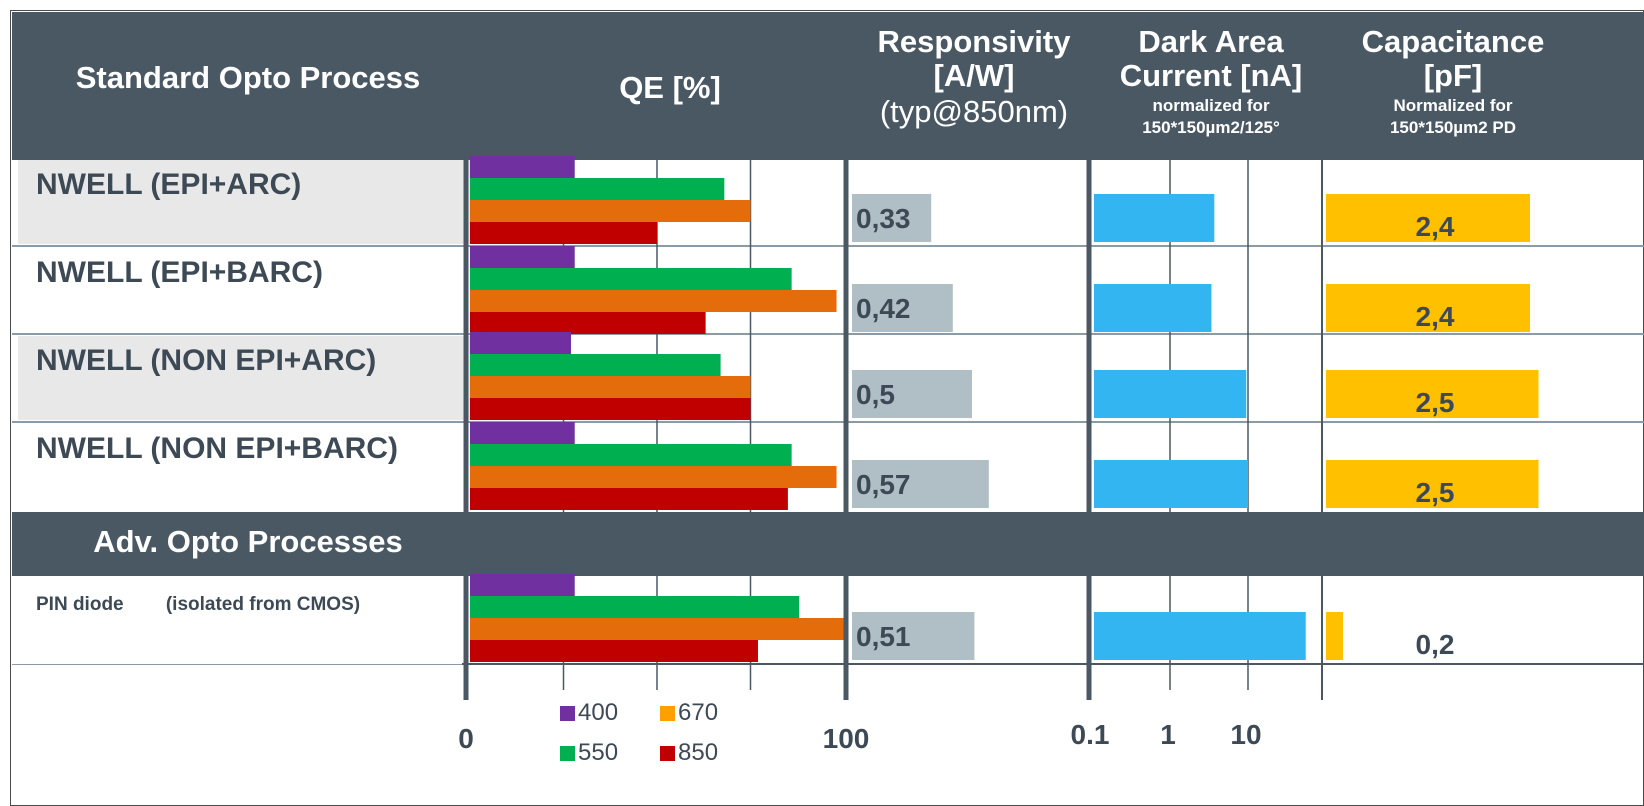 The image size is (1644, 806). I want to click on dark-tick-label: 0.1, so click(1090, 734).